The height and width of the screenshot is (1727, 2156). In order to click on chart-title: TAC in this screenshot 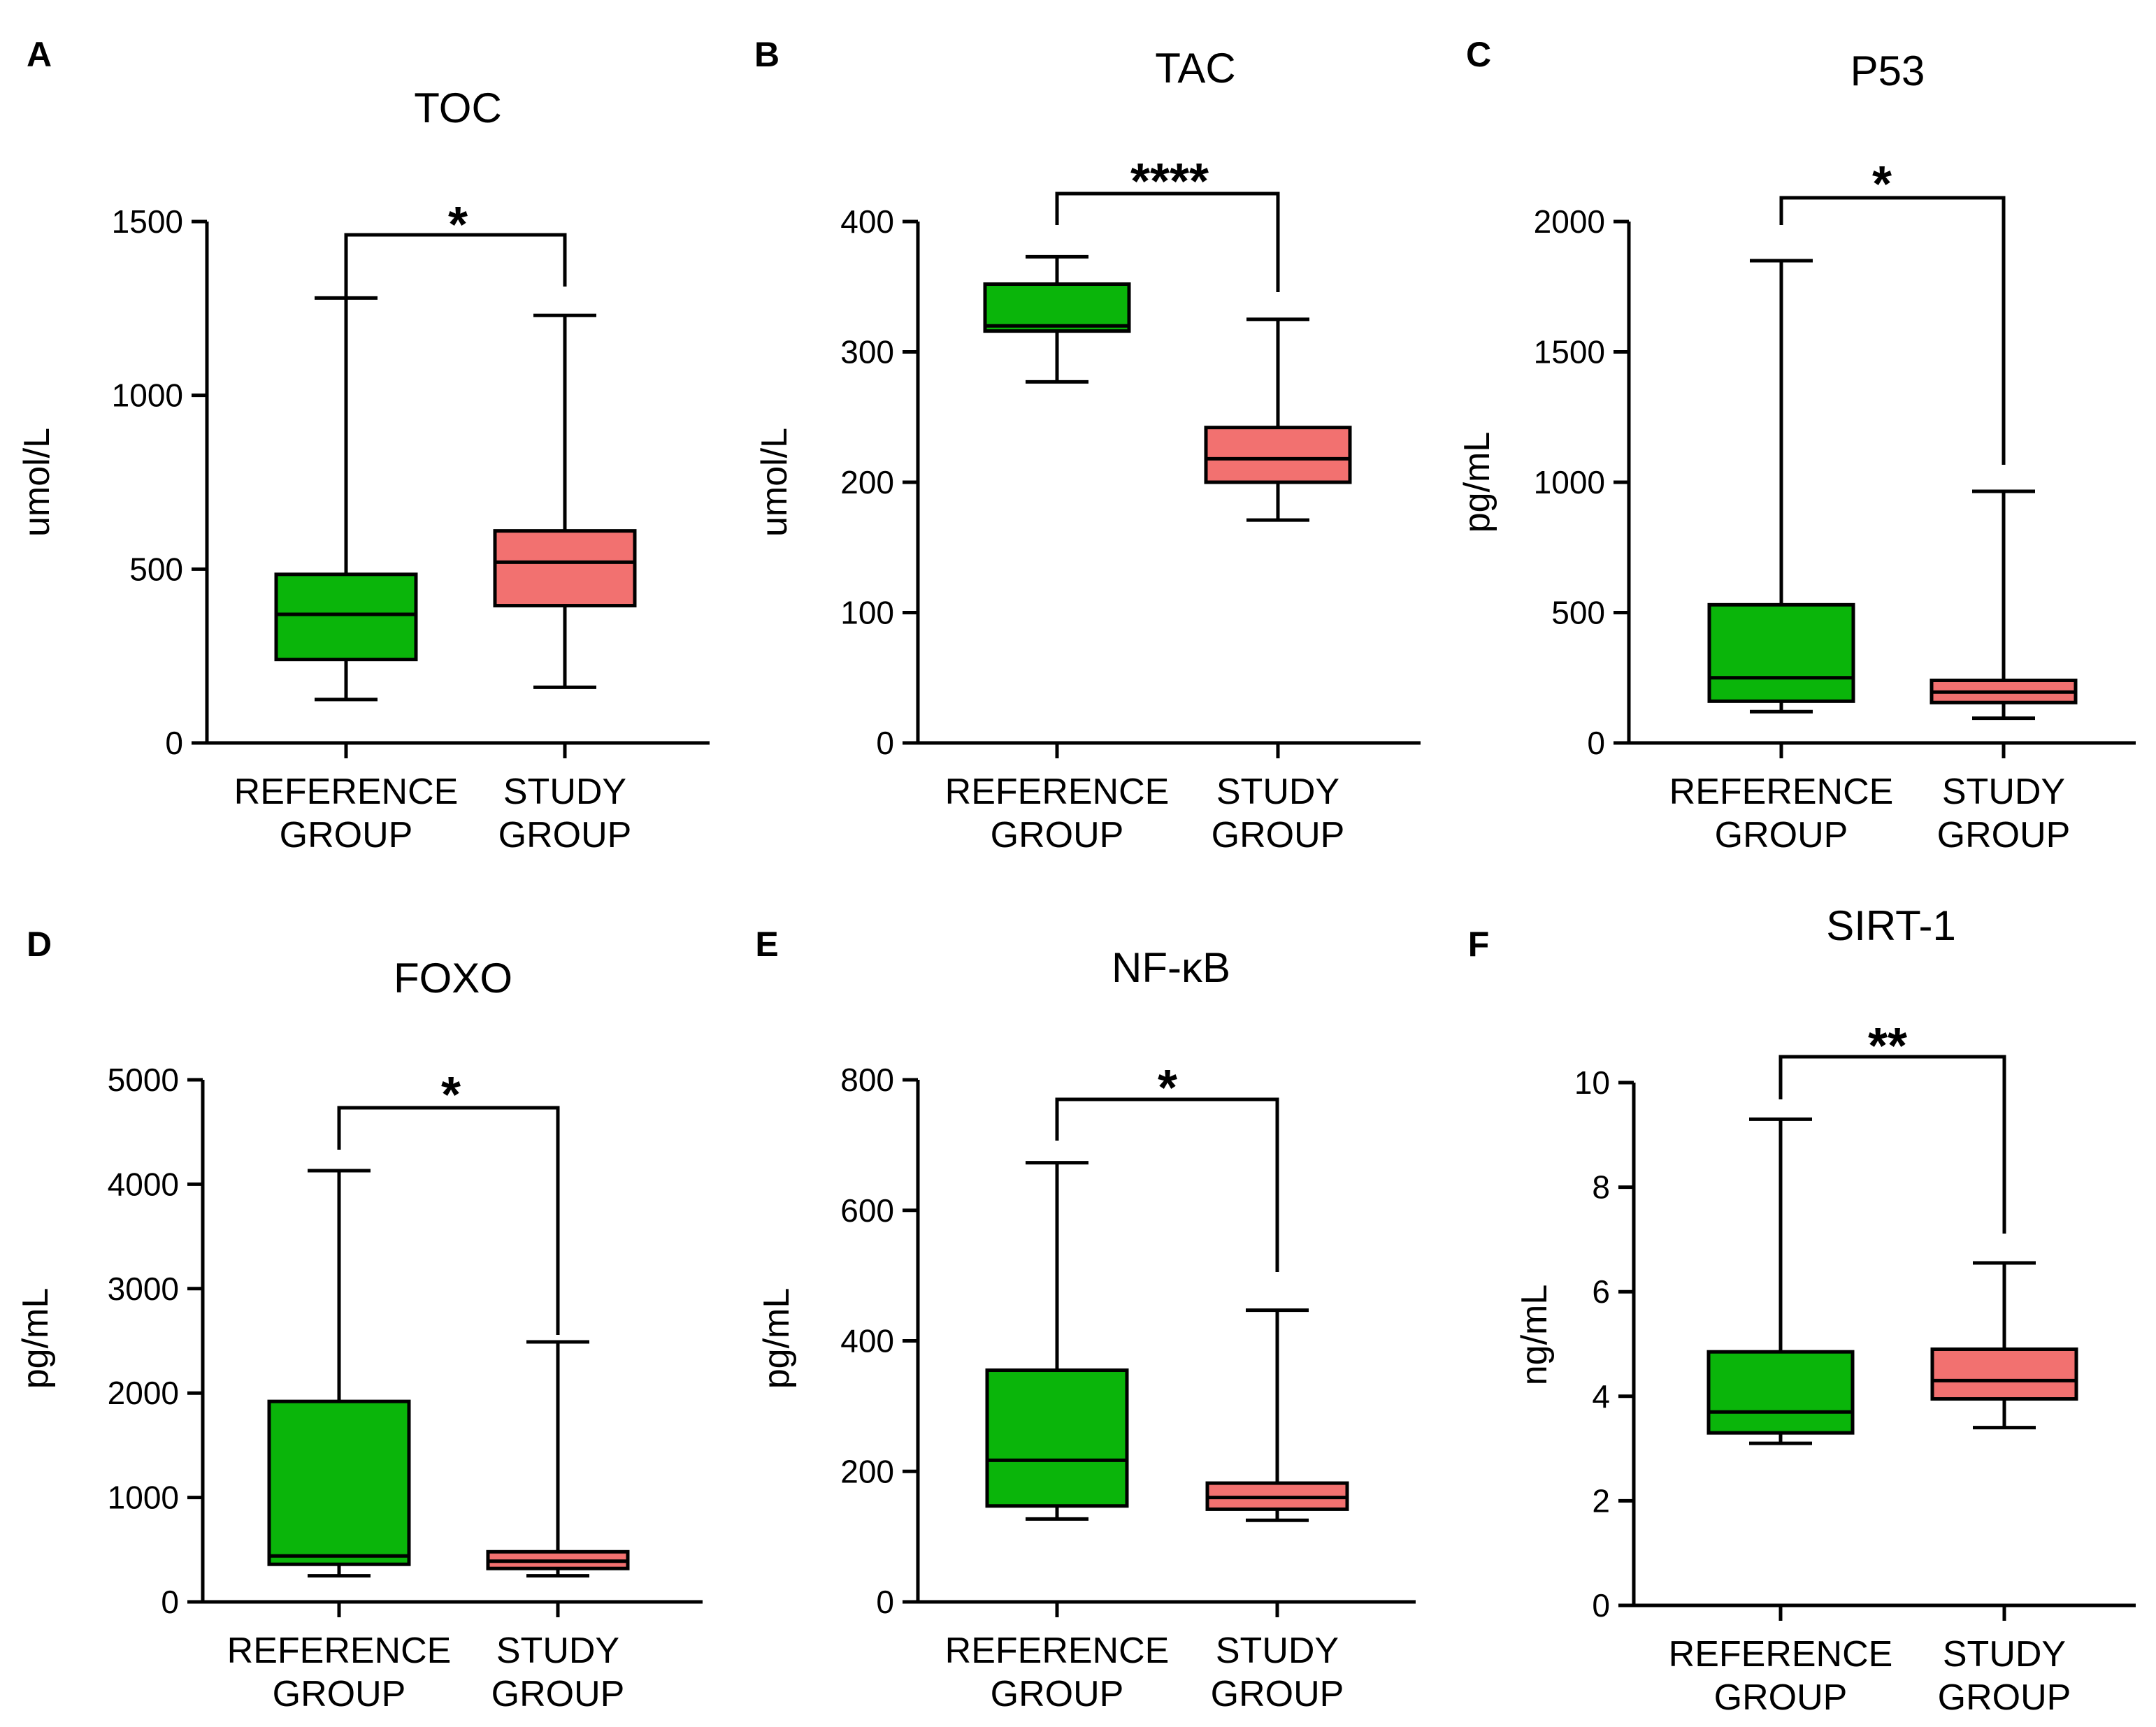, I will do `click(1195, 68)`.